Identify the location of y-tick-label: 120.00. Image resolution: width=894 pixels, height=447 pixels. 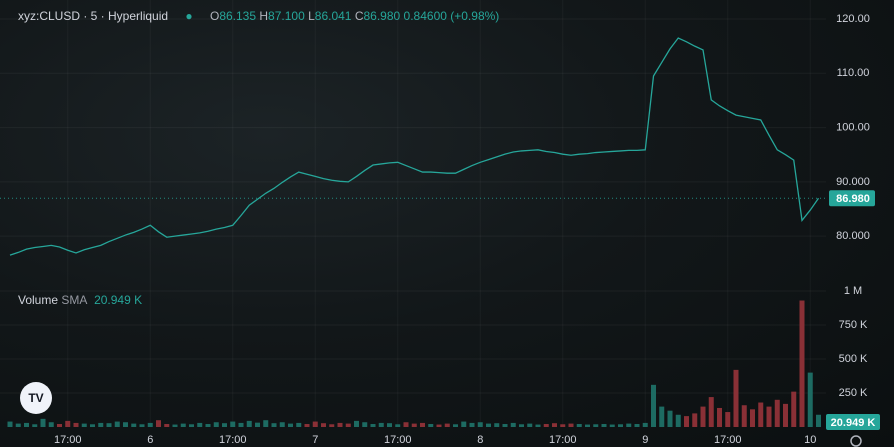
(853, 19).